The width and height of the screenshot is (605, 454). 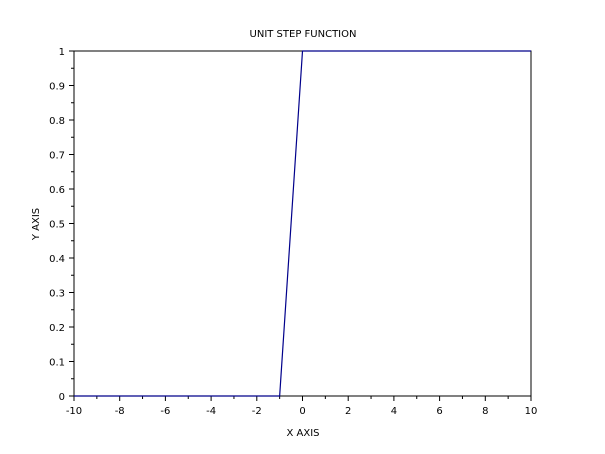 I want to click on y-axis-label: Y AXIS, so click(x=36, y=224).